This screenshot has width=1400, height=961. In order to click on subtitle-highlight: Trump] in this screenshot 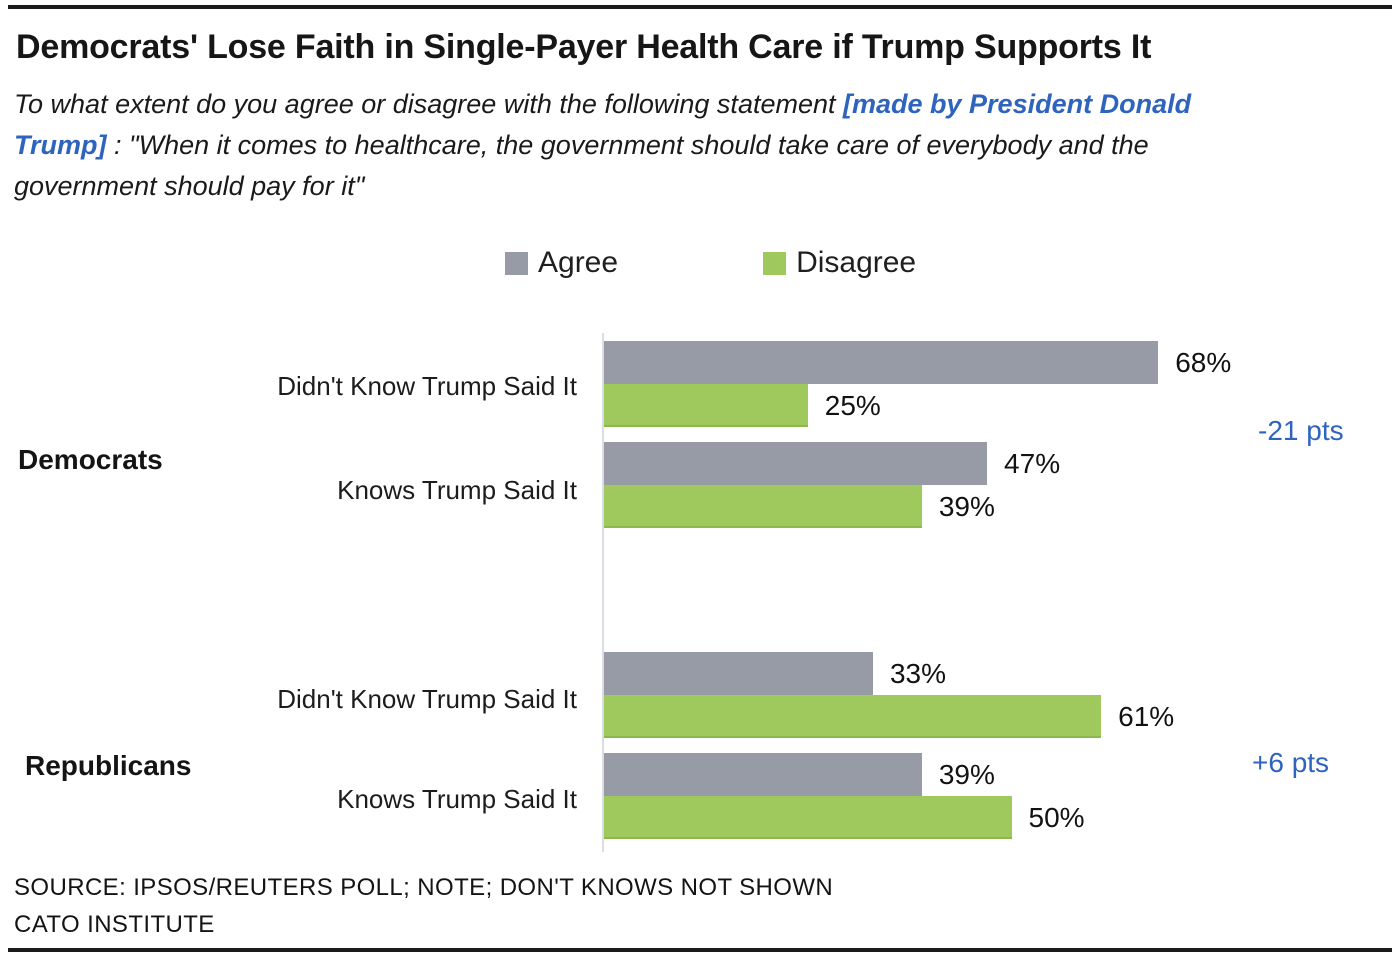, I will do `click(60, 145)`.